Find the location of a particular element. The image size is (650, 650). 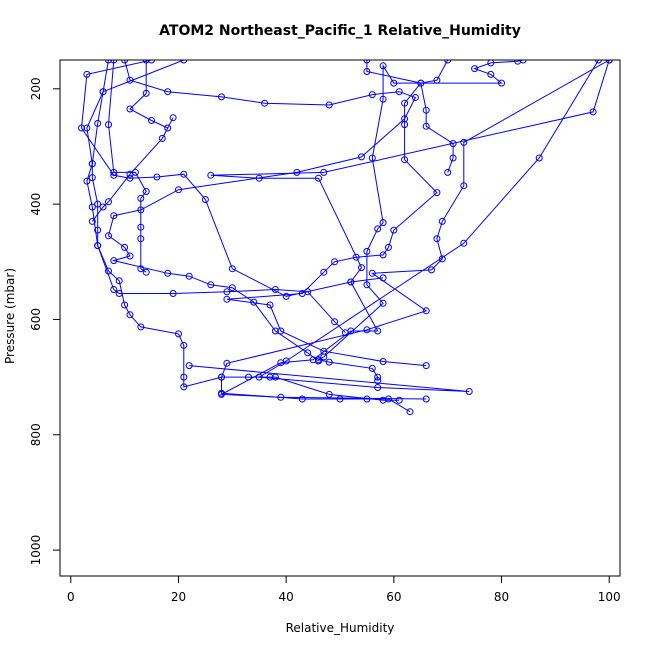

x-tick-label: 100 is located at coordinates (609, 597).